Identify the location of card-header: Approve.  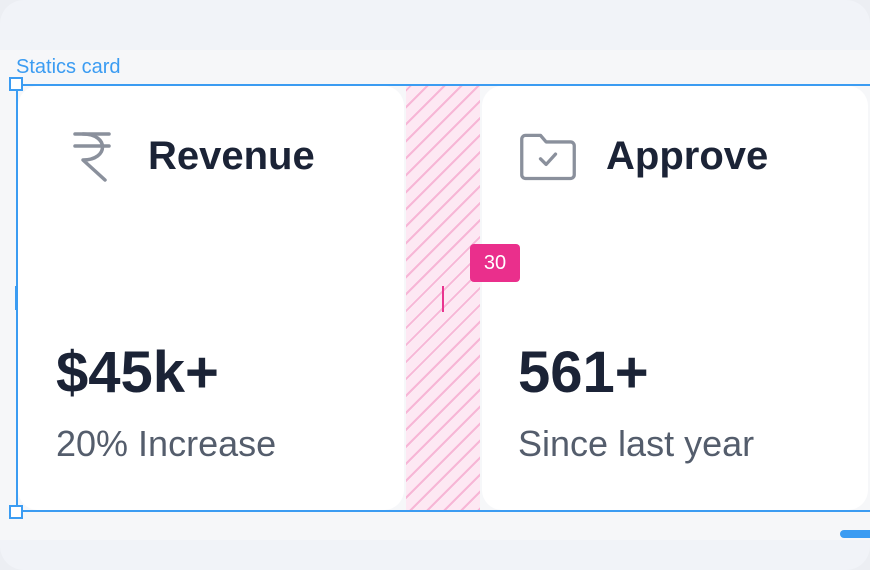
(643, 156).